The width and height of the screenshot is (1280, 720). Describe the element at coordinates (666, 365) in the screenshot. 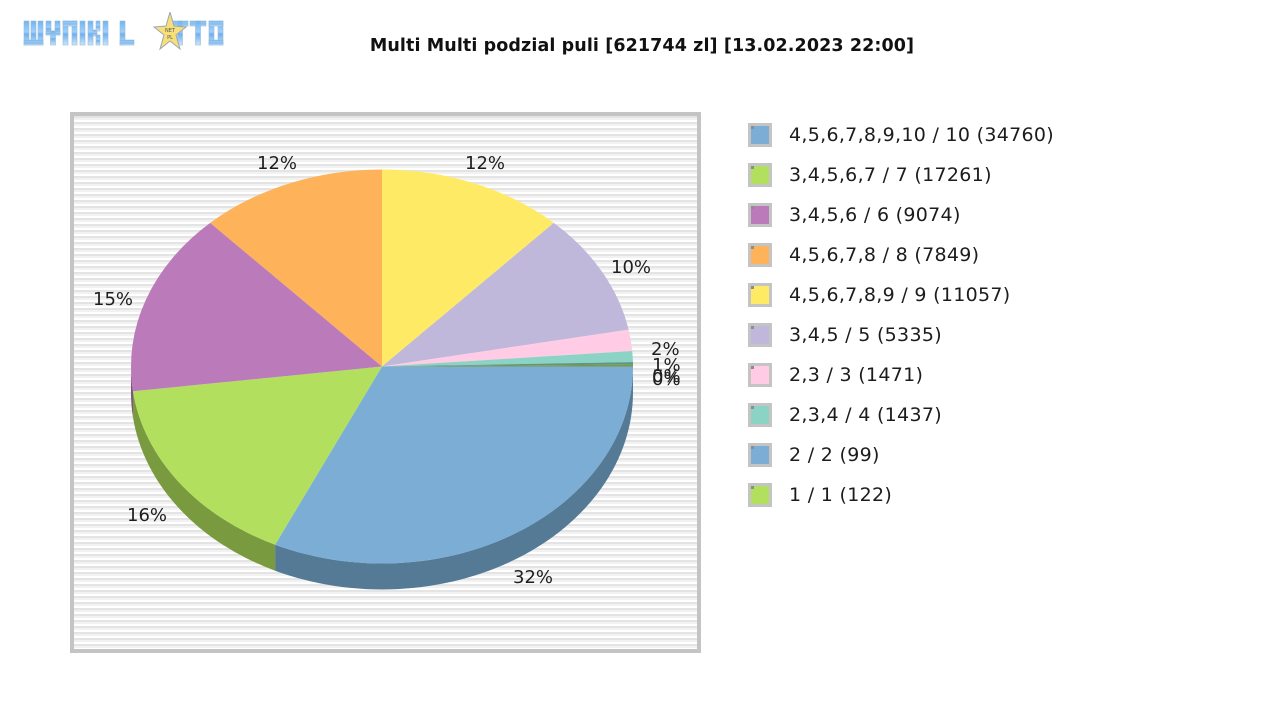

I see `pie-label-1: 1%` at that location.